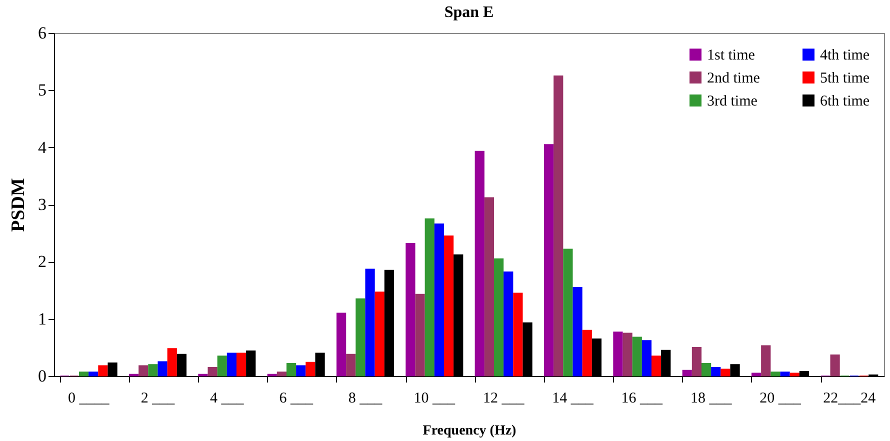  I want to click on legend-label: 6th time, so click(845, 102).